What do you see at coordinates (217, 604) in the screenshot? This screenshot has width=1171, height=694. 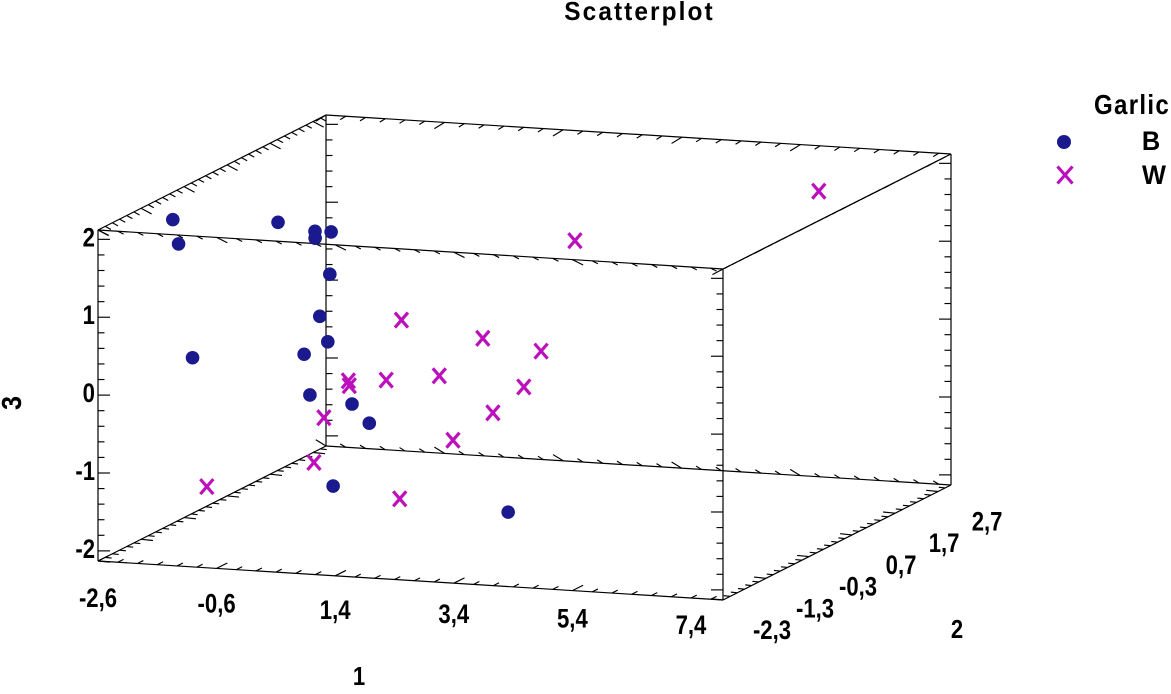 I see `x-tick-label: -0,6` at bounding box center [217, 604].